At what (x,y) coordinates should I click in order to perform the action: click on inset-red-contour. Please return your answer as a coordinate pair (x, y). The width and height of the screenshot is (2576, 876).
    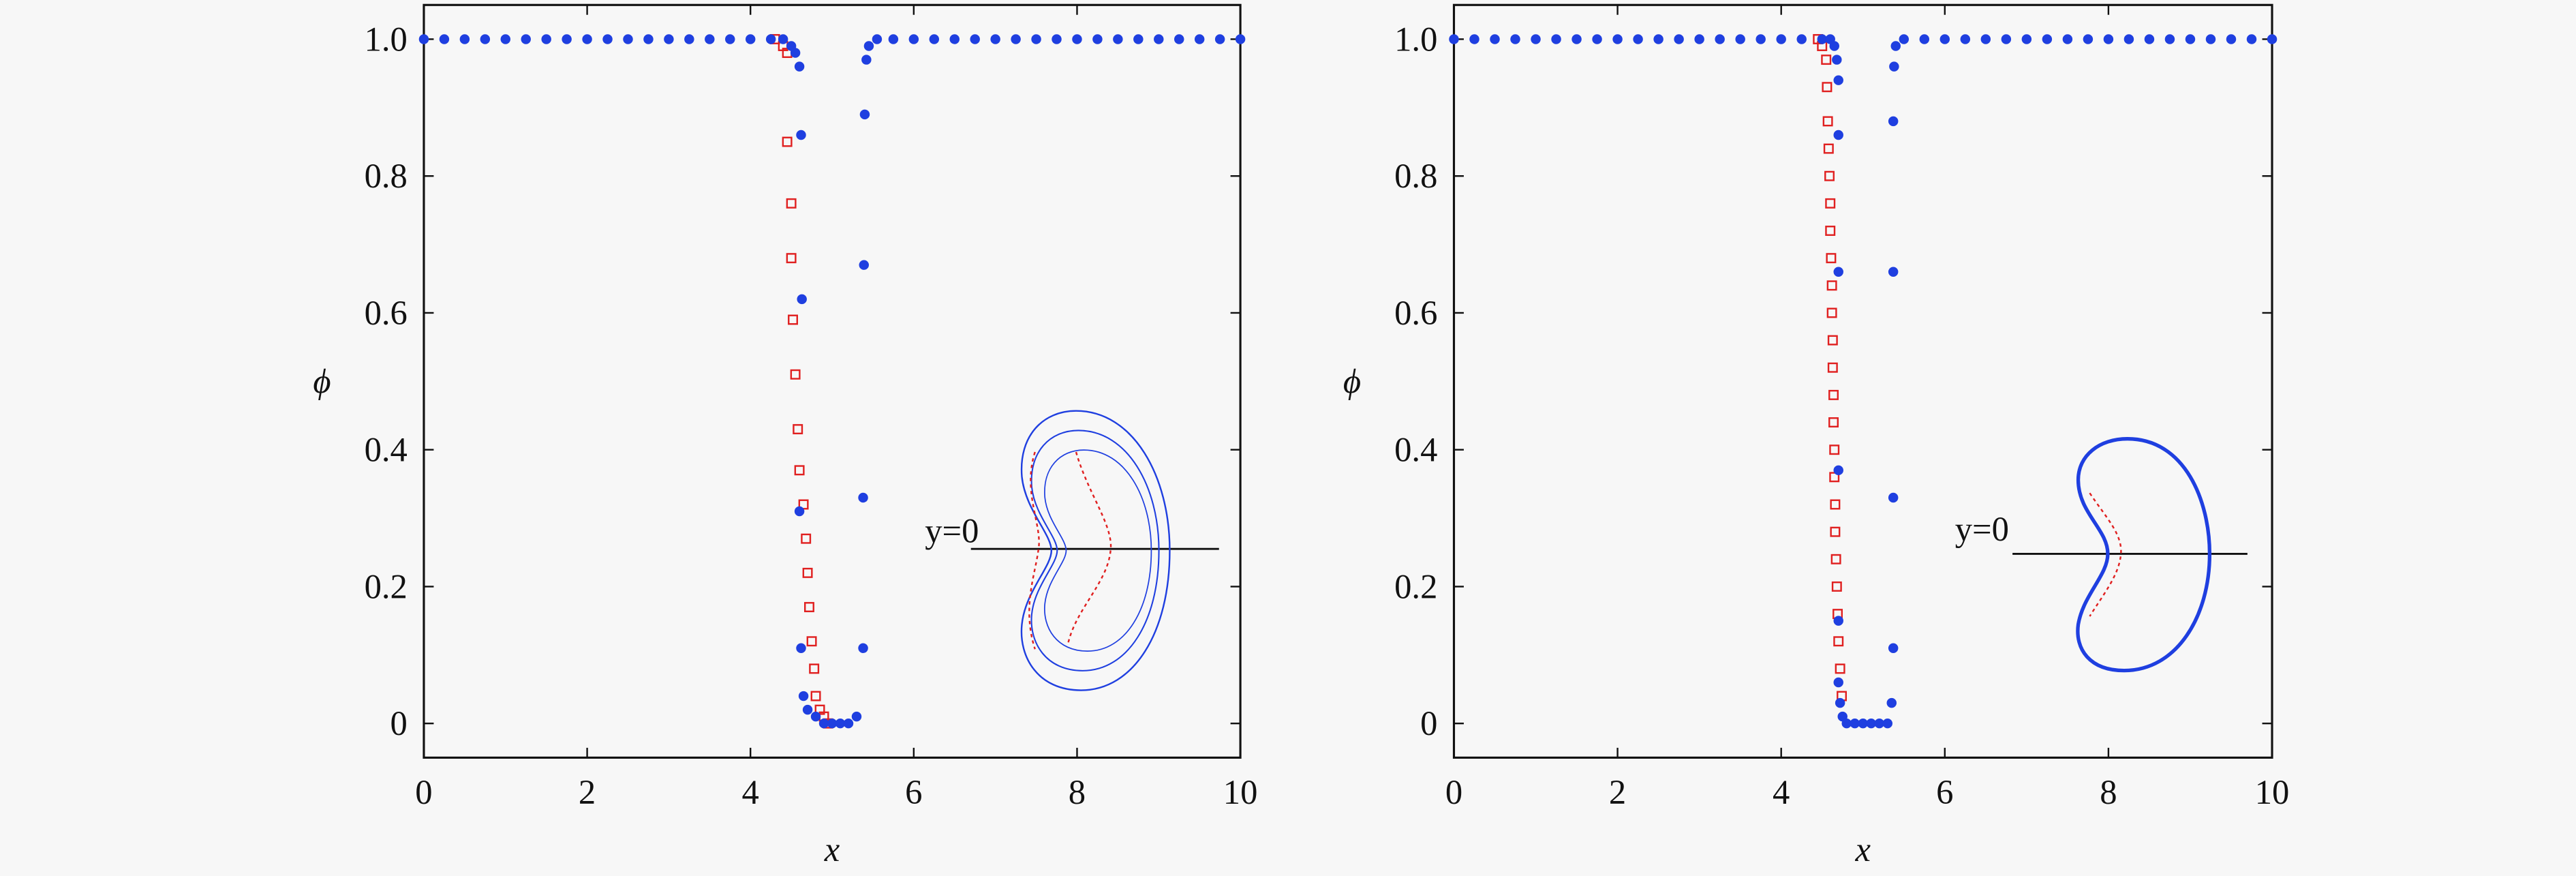
    Looking at the image, I should click on (1089, 548).